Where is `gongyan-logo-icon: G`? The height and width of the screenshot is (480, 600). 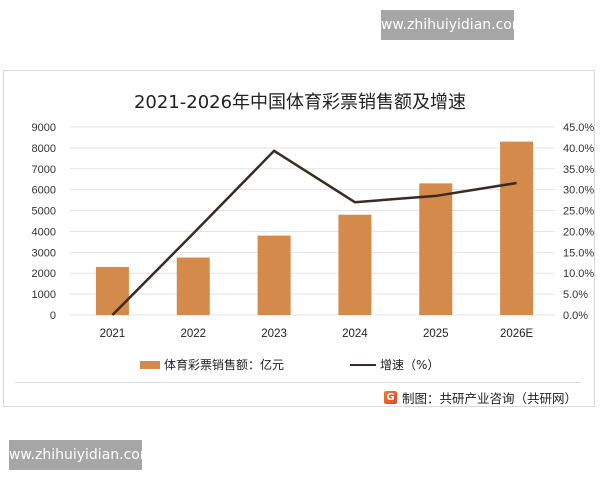
gongyan-logo-icon: G is located at coordinates (390, 397).